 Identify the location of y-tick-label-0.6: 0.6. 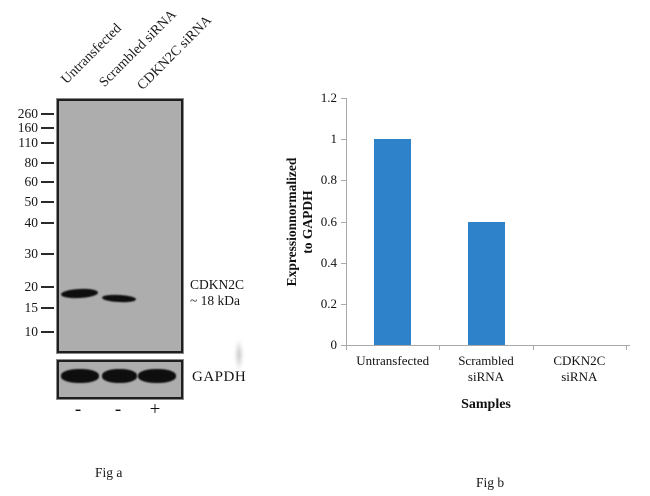
(328, 221).